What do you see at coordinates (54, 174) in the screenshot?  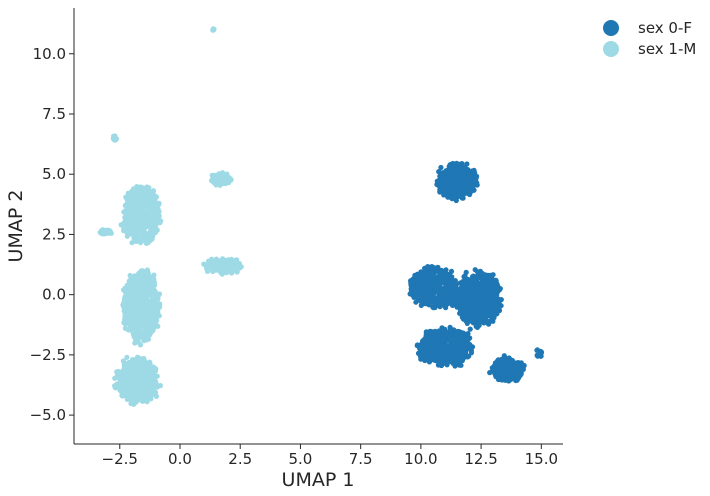 I see `y-tick-label: 5.0` at bounding box center [54, 174].